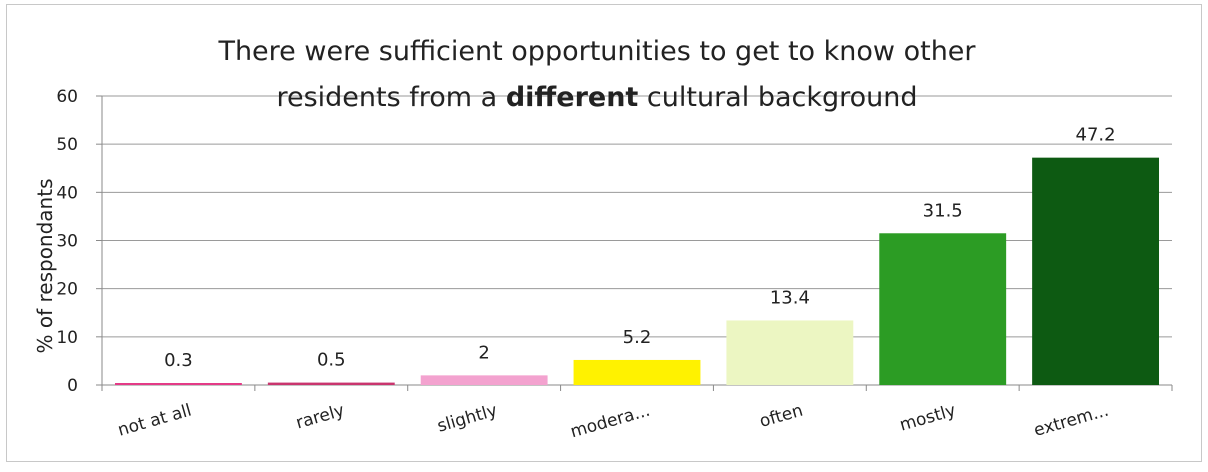 Image resolution: width=1208 pixels, height=472 pixels. I want to click on bar-slightly, so click(484, 380).